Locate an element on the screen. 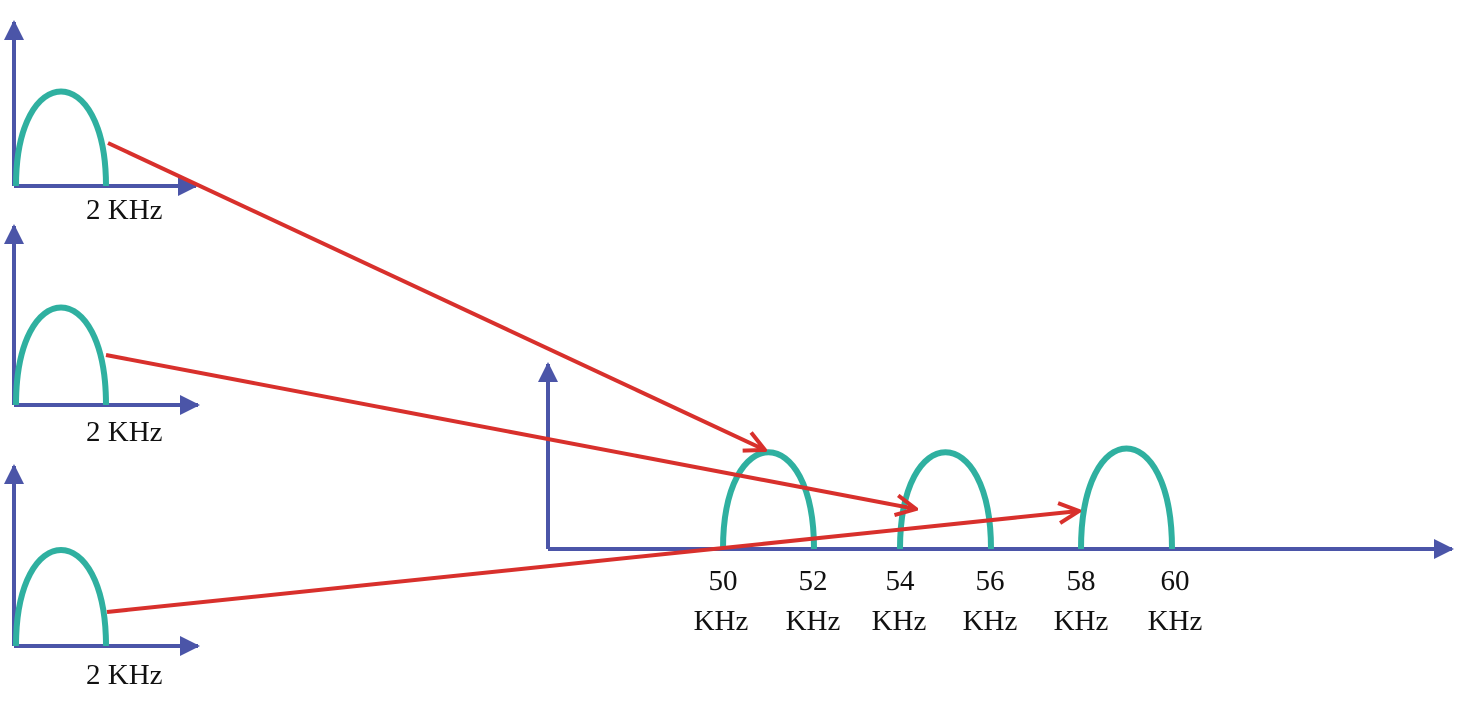  tick-label-value: 56 is located at coordinates (990, 581).